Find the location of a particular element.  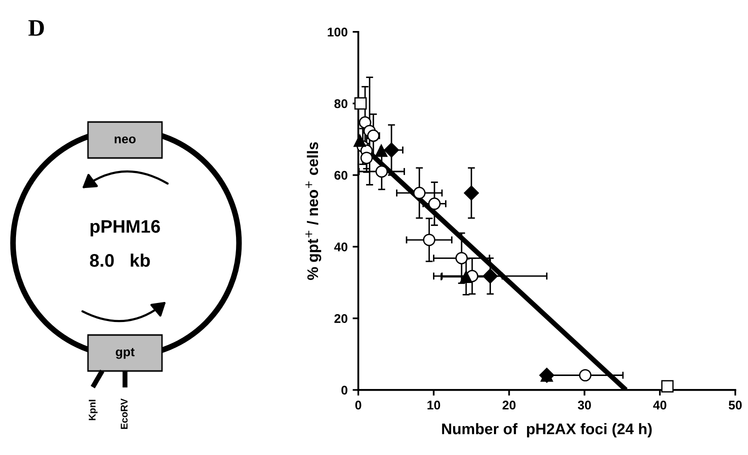

x-tick-label: 40 is located at coordinates (659, 405).